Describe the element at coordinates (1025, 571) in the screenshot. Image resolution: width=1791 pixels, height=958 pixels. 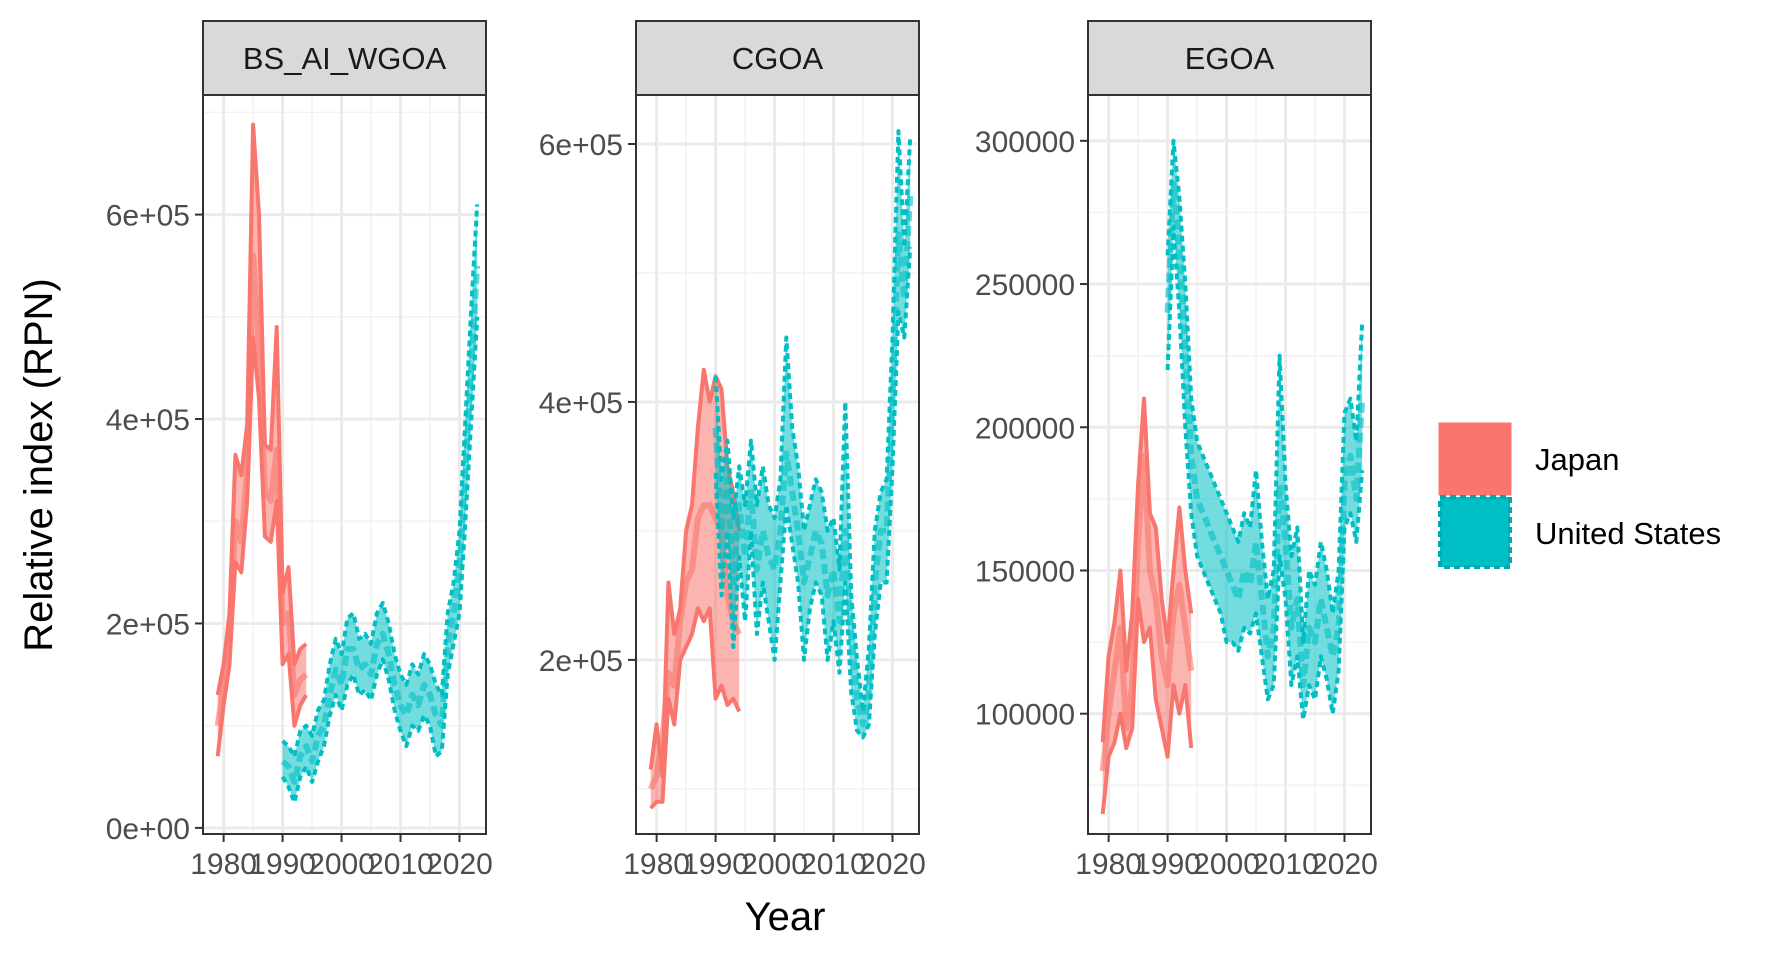
I see `y-tick-label: 150000` at that location.